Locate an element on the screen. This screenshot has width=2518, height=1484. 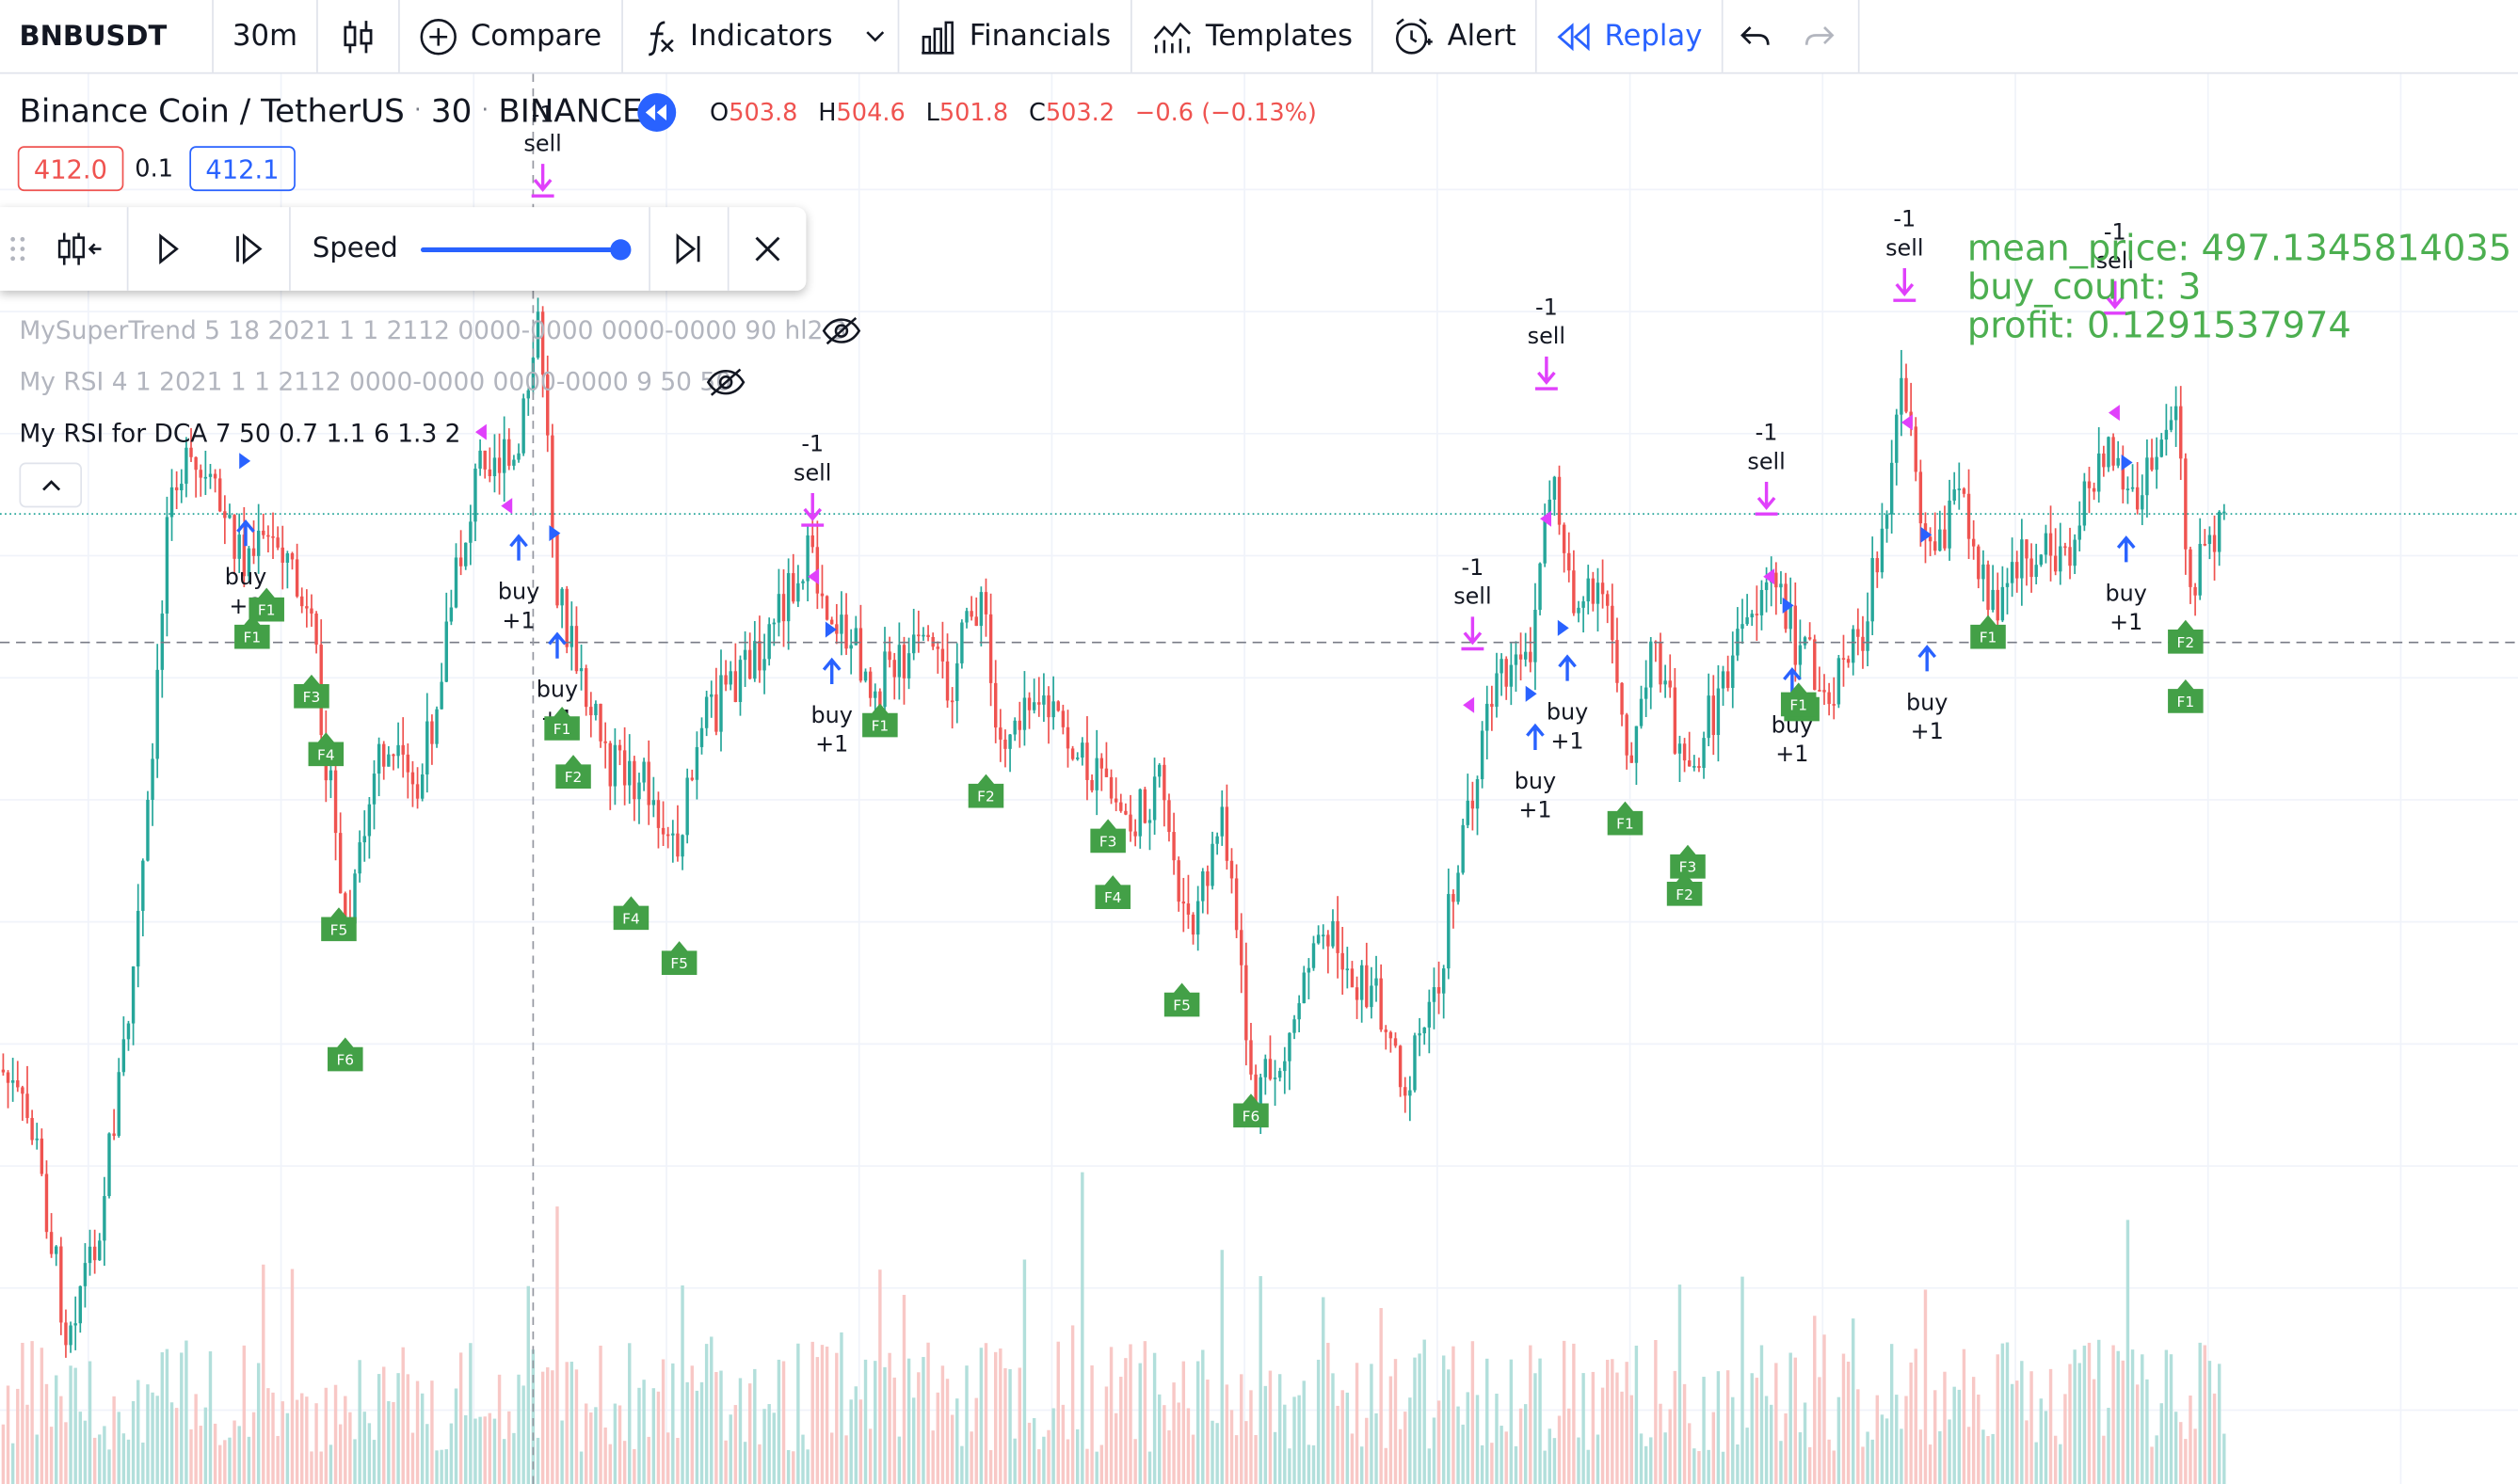
play-icon is located at coordinates (168, 249).